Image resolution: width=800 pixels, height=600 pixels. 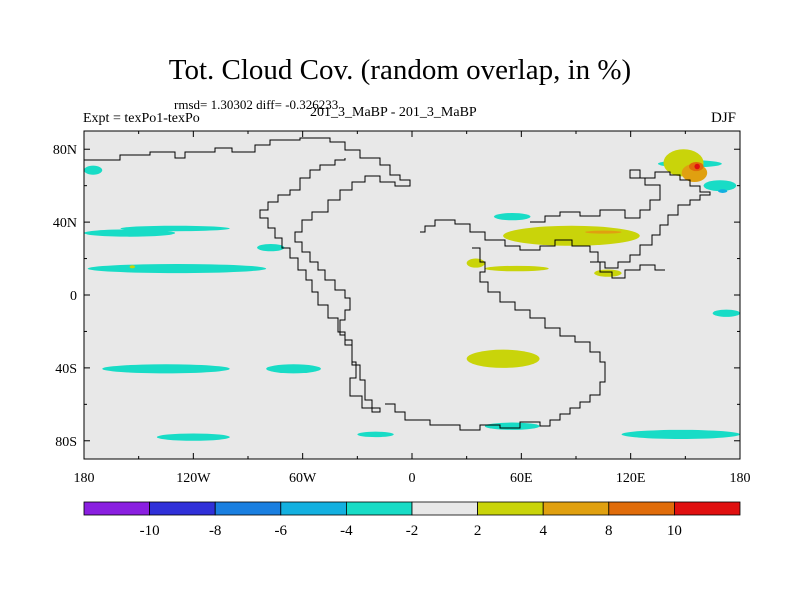 What do you see at coordinates (521, 478) in the screenshot?
I see `x-tick-label: 60E` at bounding box center [521, 478].